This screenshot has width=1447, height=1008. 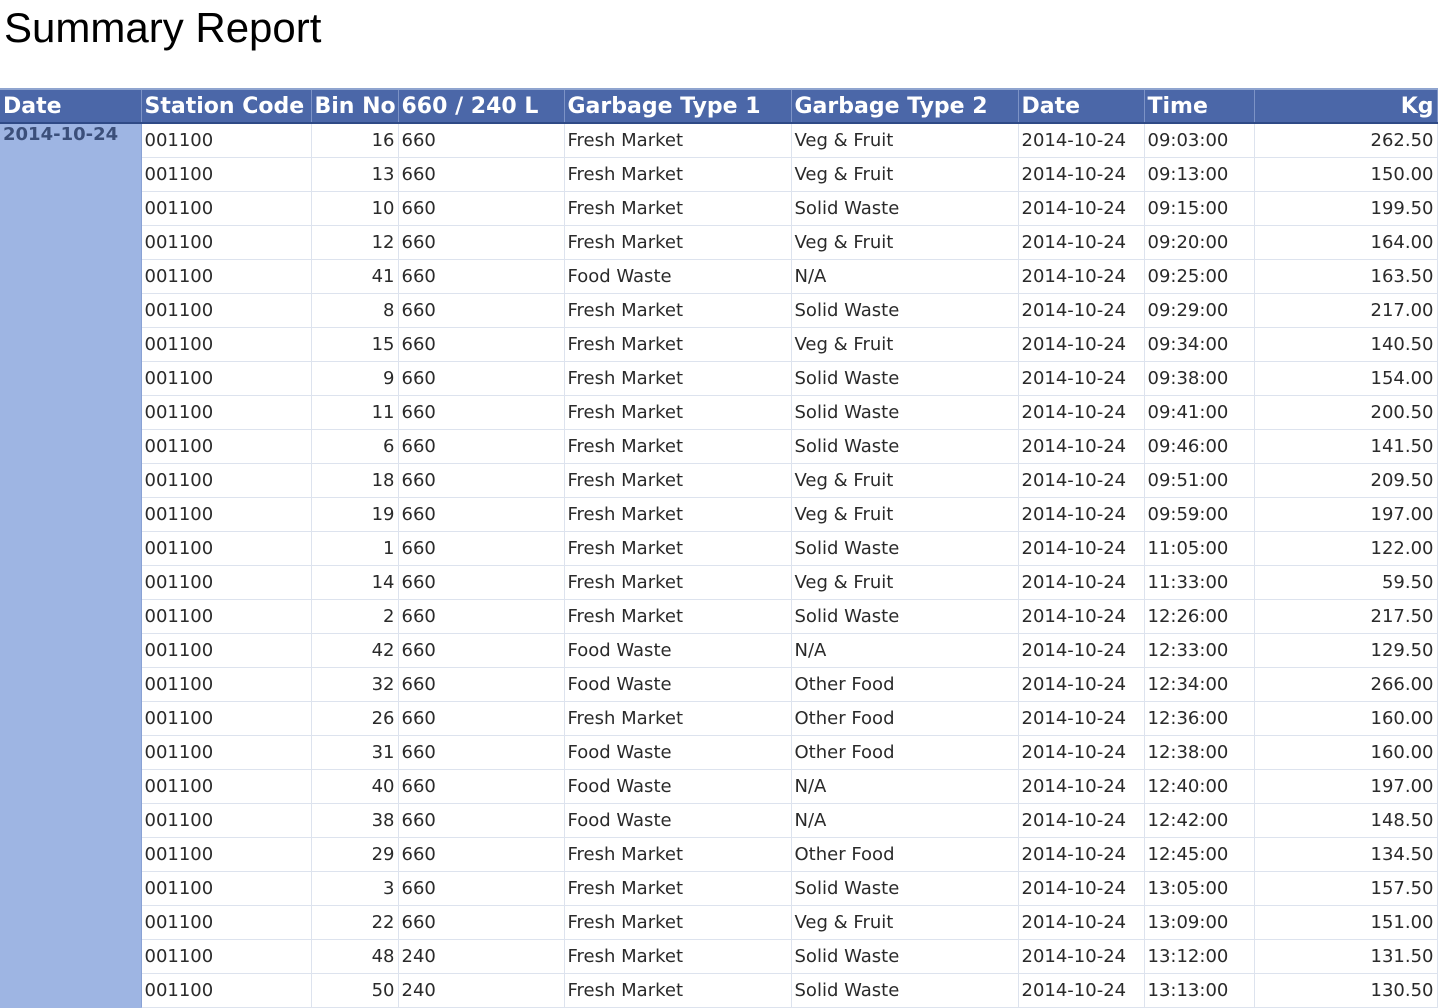 What do you see at coordinates (355, 276) in the screenshot?
I see `bin-no-cell: 41` at bounding box center [355, 276].